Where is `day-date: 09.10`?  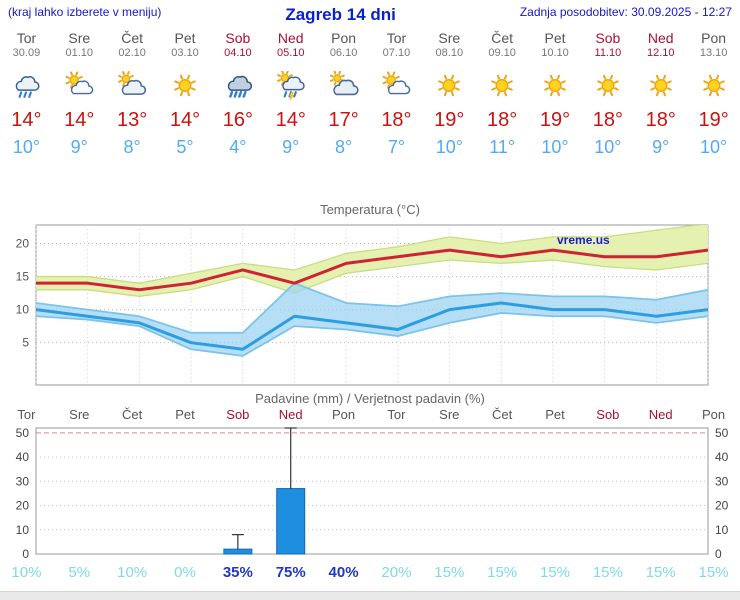 day-date: 09.10 is located at coordinates (502, 53).